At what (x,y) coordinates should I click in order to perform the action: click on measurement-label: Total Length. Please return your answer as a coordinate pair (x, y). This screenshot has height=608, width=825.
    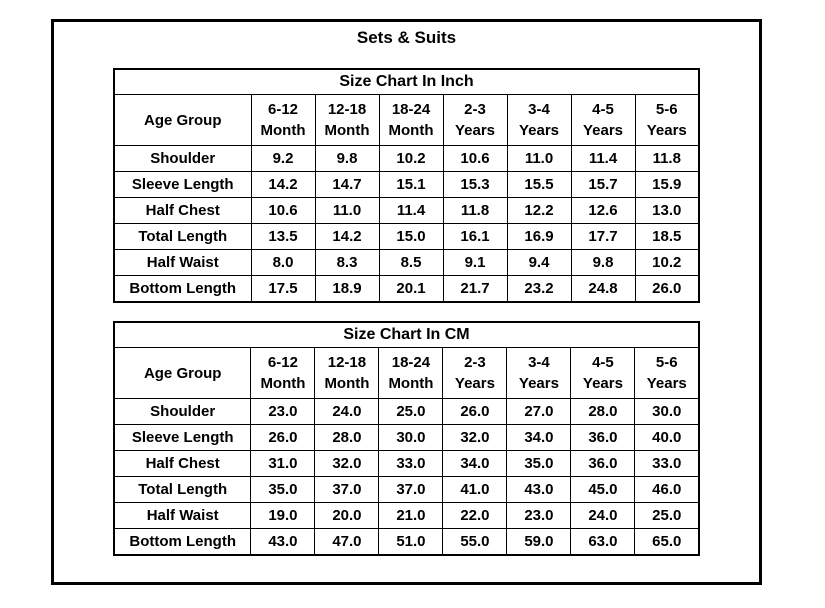
    Looking at the image, I should click on (182, 489).